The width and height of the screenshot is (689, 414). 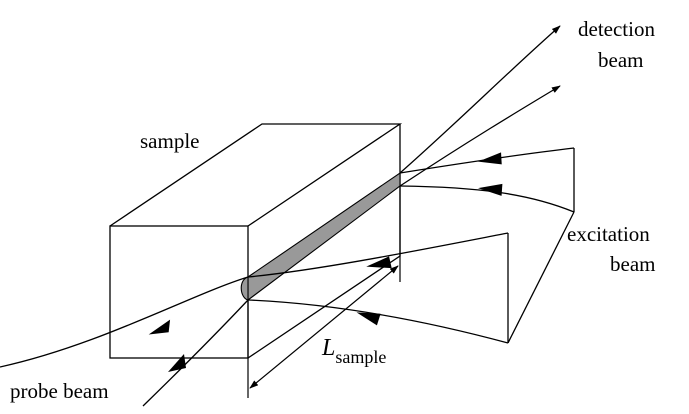 I want to click on label-length: Lsample, so click(x=353, y=351).